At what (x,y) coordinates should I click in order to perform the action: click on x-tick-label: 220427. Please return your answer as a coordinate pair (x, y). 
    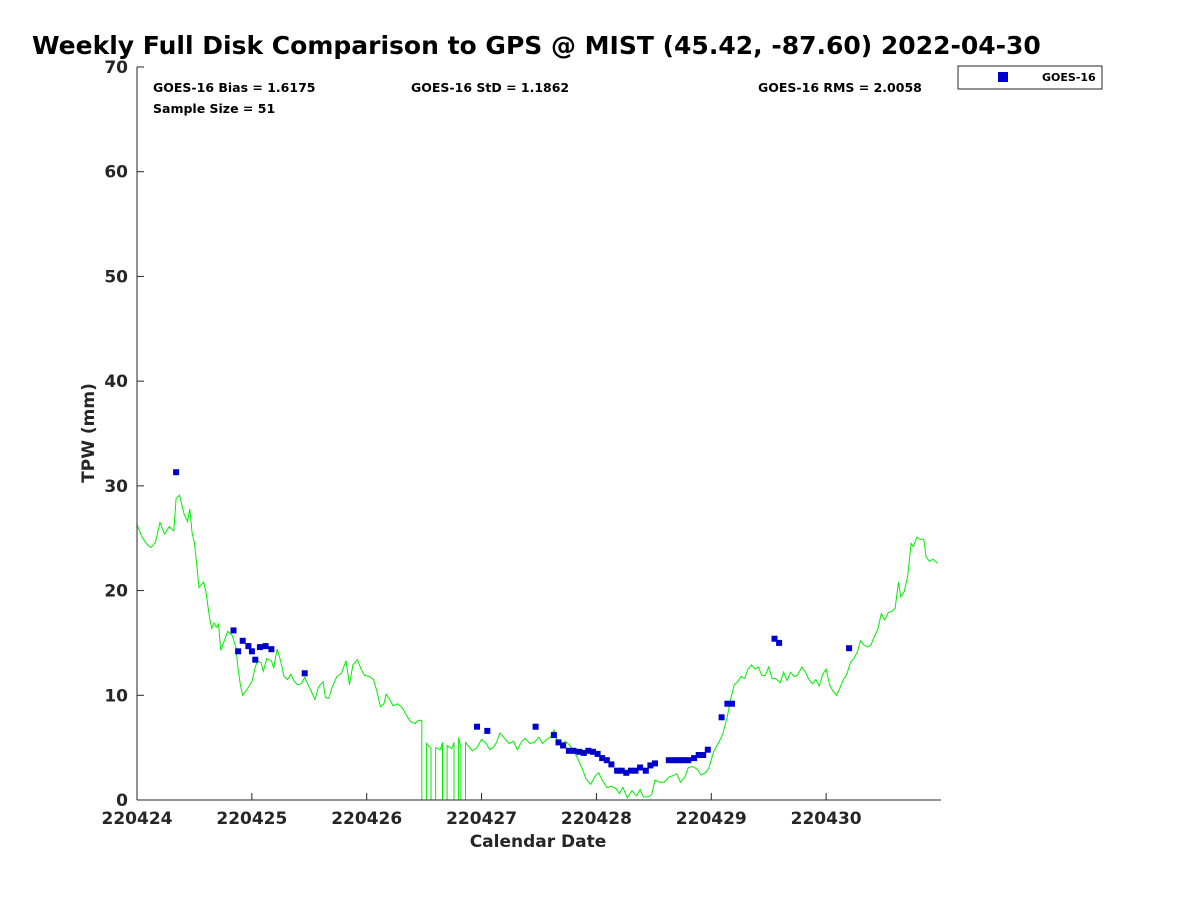
    Looking at the image, I should click on (481, 819).